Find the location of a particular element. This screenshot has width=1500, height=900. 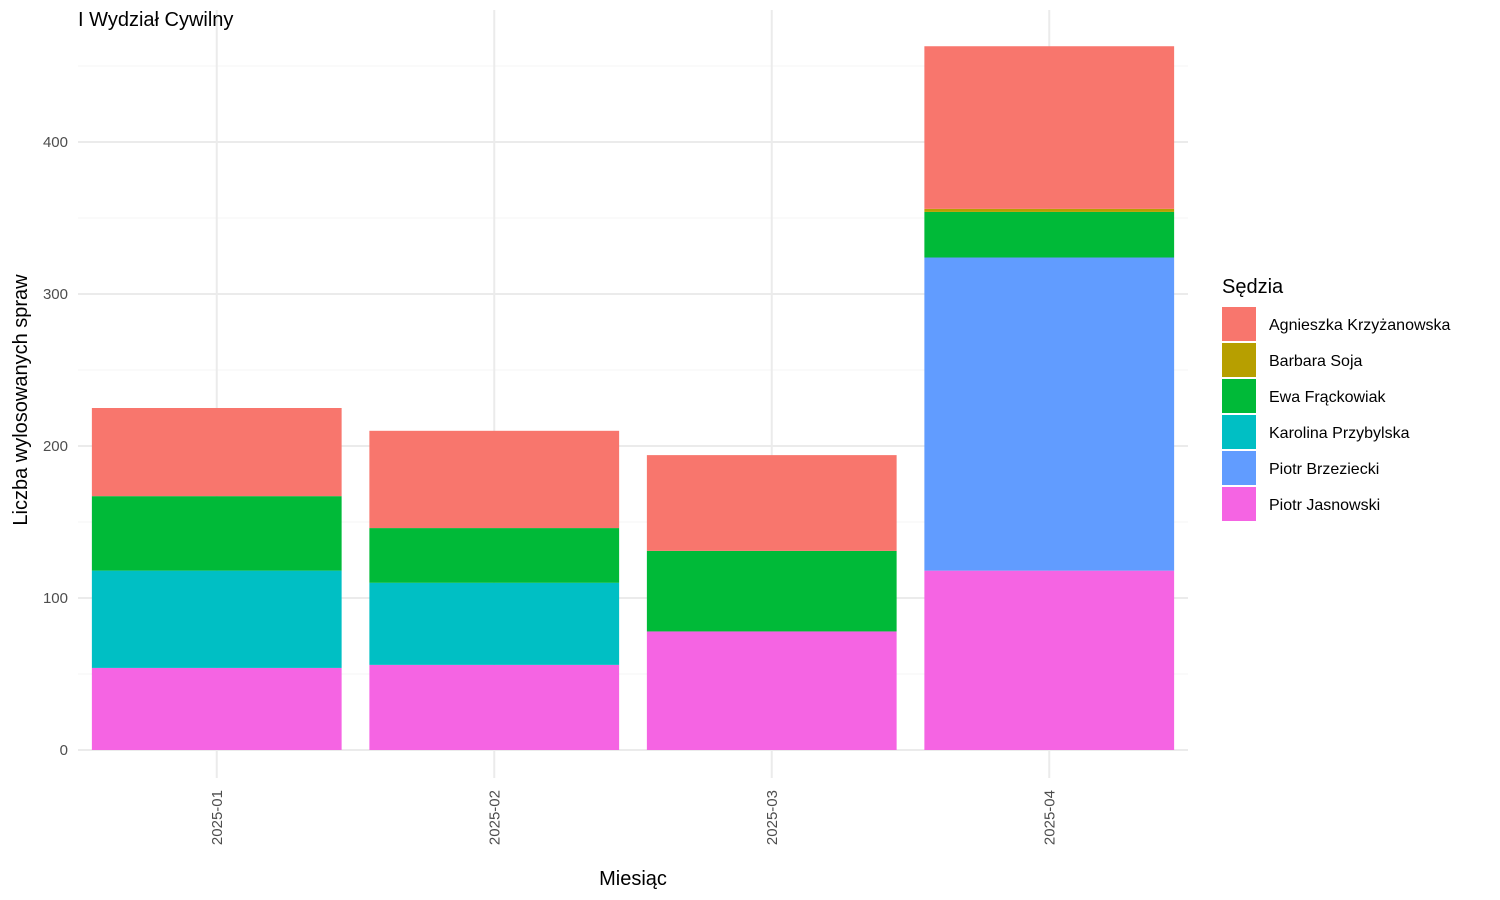

chart-title: I Wydział Cywilny is located at coordinates (155, 20).